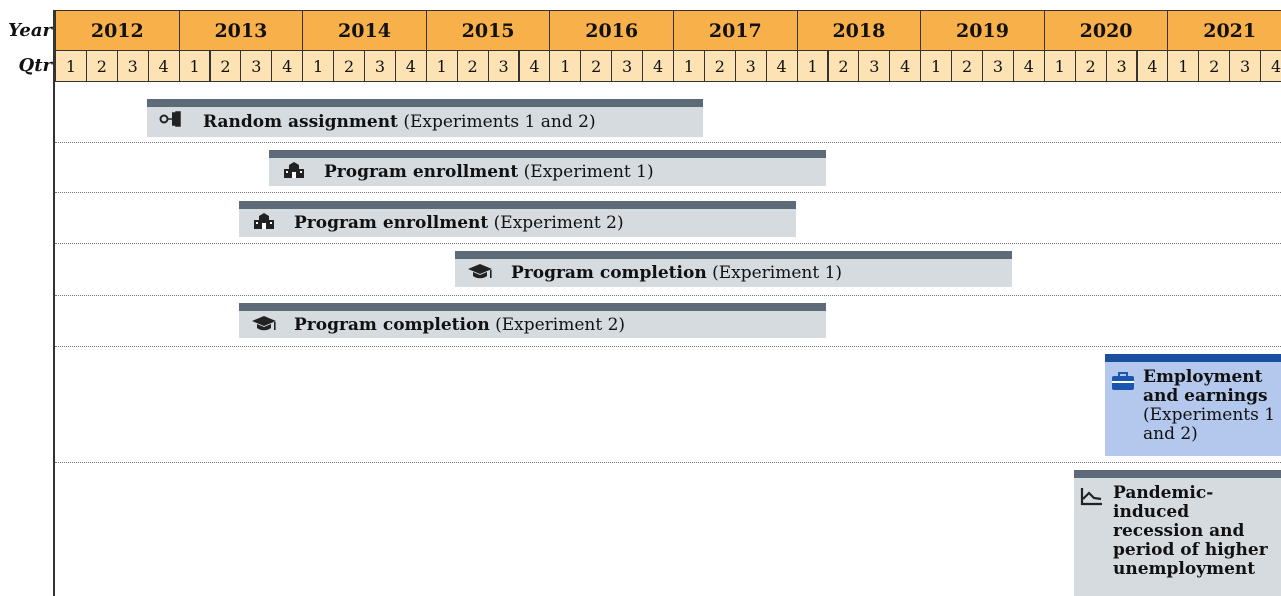 This screenshot has width=1281, height=596. I want to click on bar-label: Program enrollment (Experiment 1), so click(489, 172).